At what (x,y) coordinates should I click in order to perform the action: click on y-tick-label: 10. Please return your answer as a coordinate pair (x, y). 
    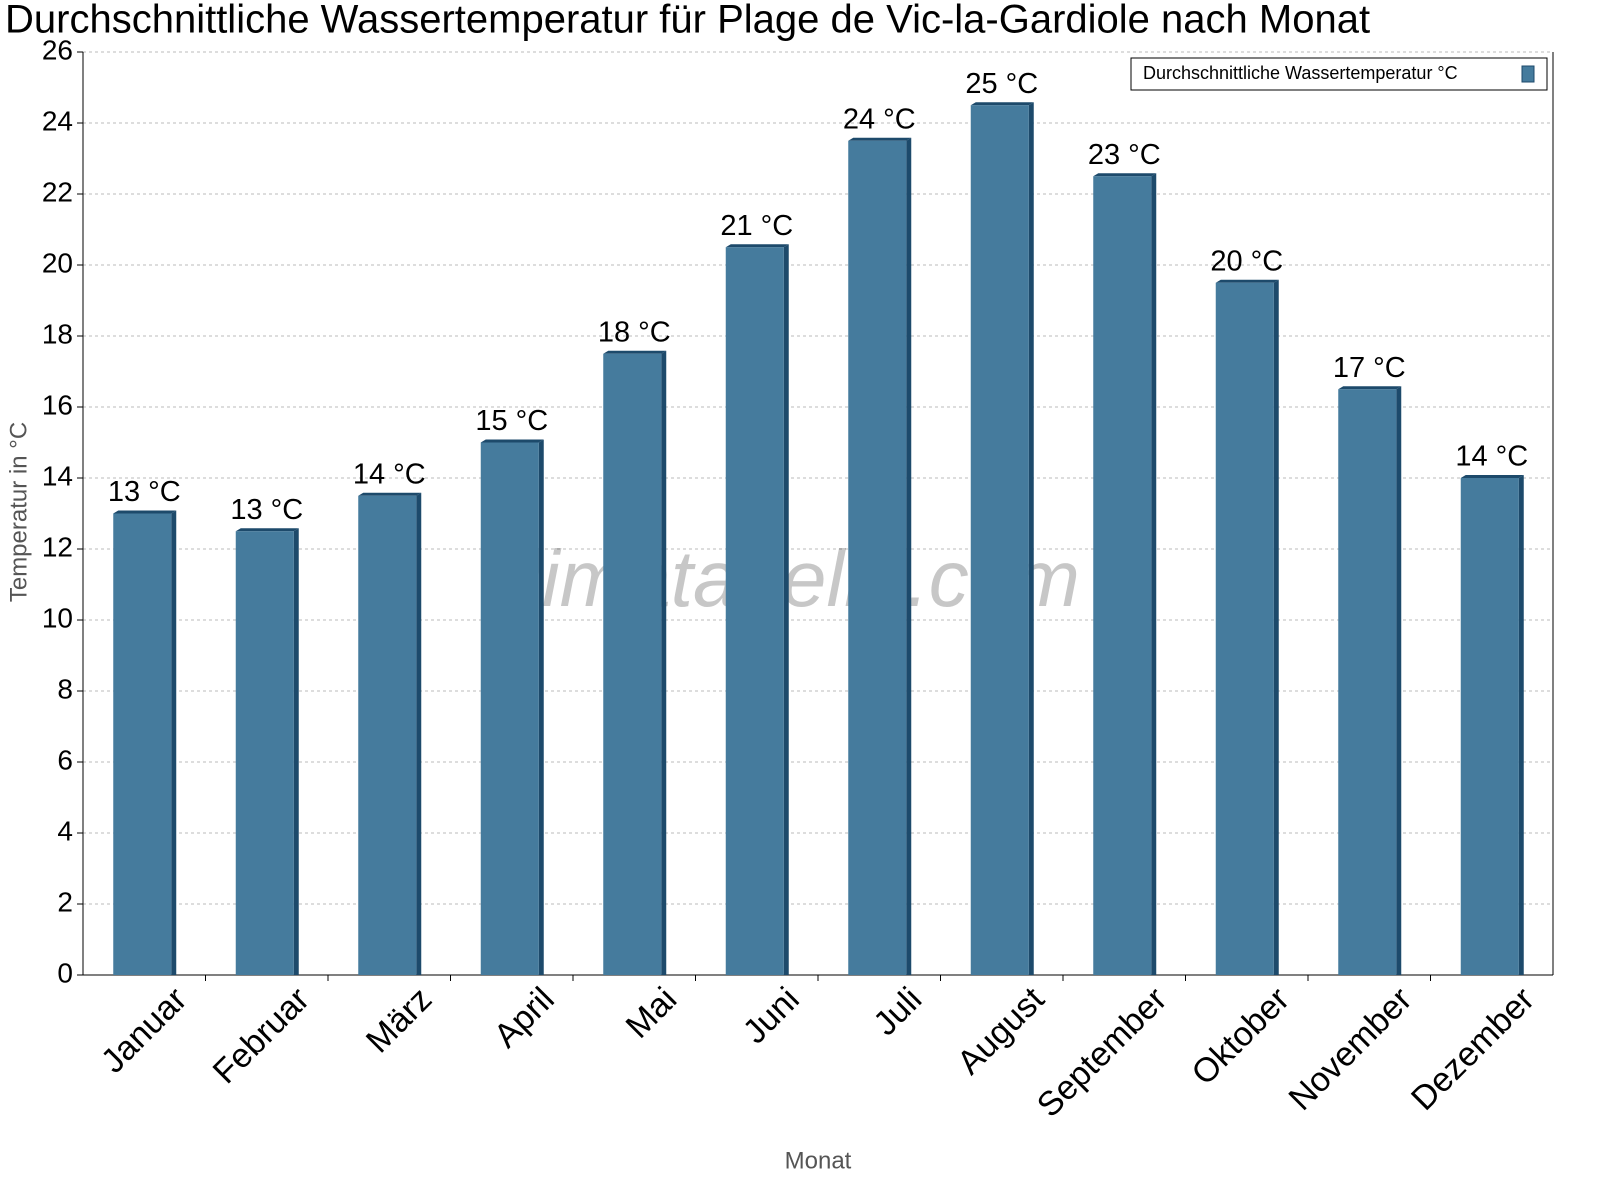
    Looking at the image, I should click on (57, 617).